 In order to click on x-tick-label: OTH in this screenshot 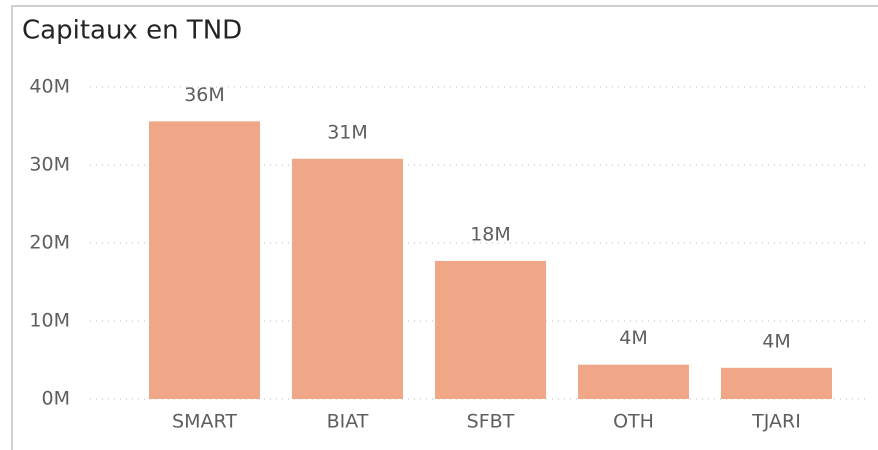, I will do `click(633, 422)`.